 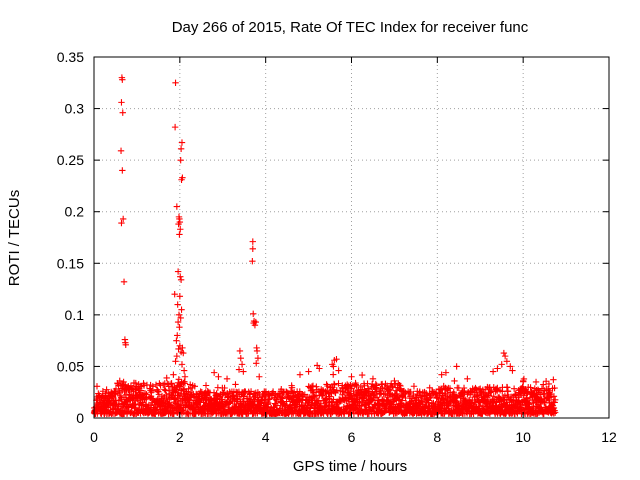 I want to click on x-tick-labels: 0 2 4 6 8 10 12, so click(x=353, y=437).